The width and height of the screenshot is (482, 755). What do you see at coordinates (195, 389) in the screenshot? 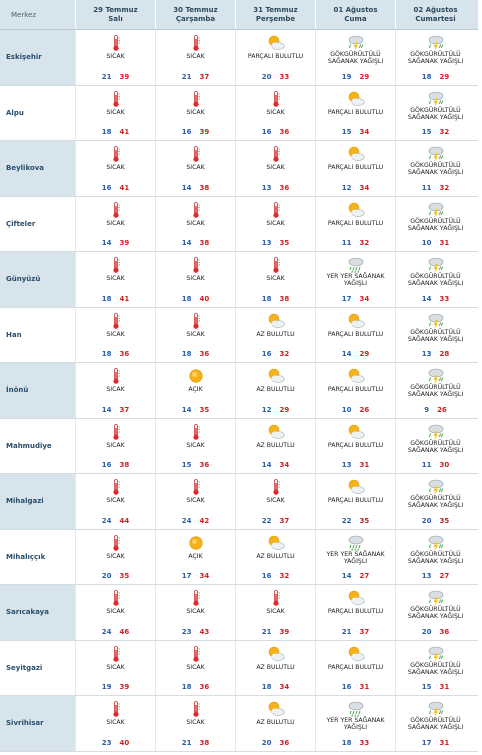
I see `condition-text: AÇIK` at bounding box center [195, 389].